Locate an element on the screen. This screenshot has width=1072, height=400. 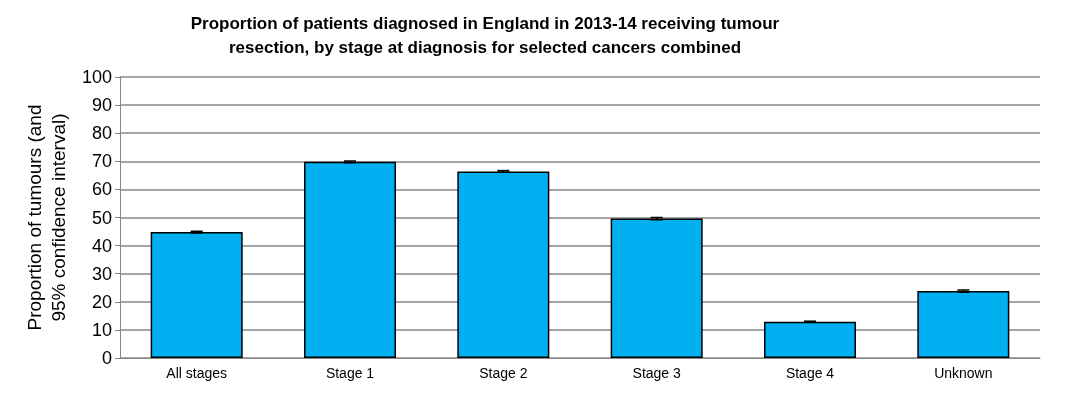
y-tick-label: 70 is located at coordinates (101, 161).